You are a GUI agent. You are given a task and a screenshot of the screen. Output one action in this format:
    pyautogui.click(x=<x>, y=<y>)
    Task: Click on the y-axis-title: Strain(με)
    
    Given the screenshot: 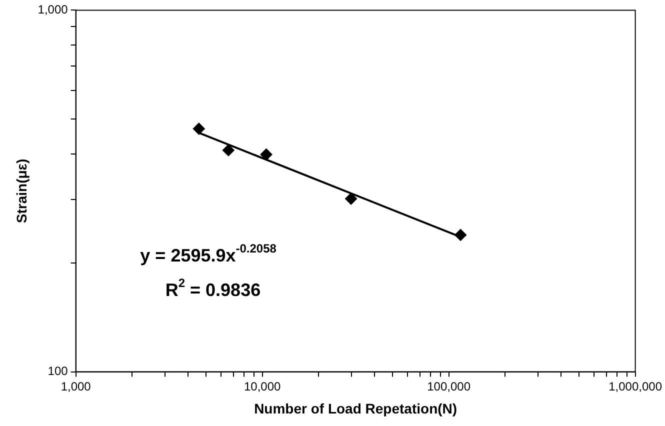 What is the action you would take?
    pyautogui.click(x=21, y=191)
    